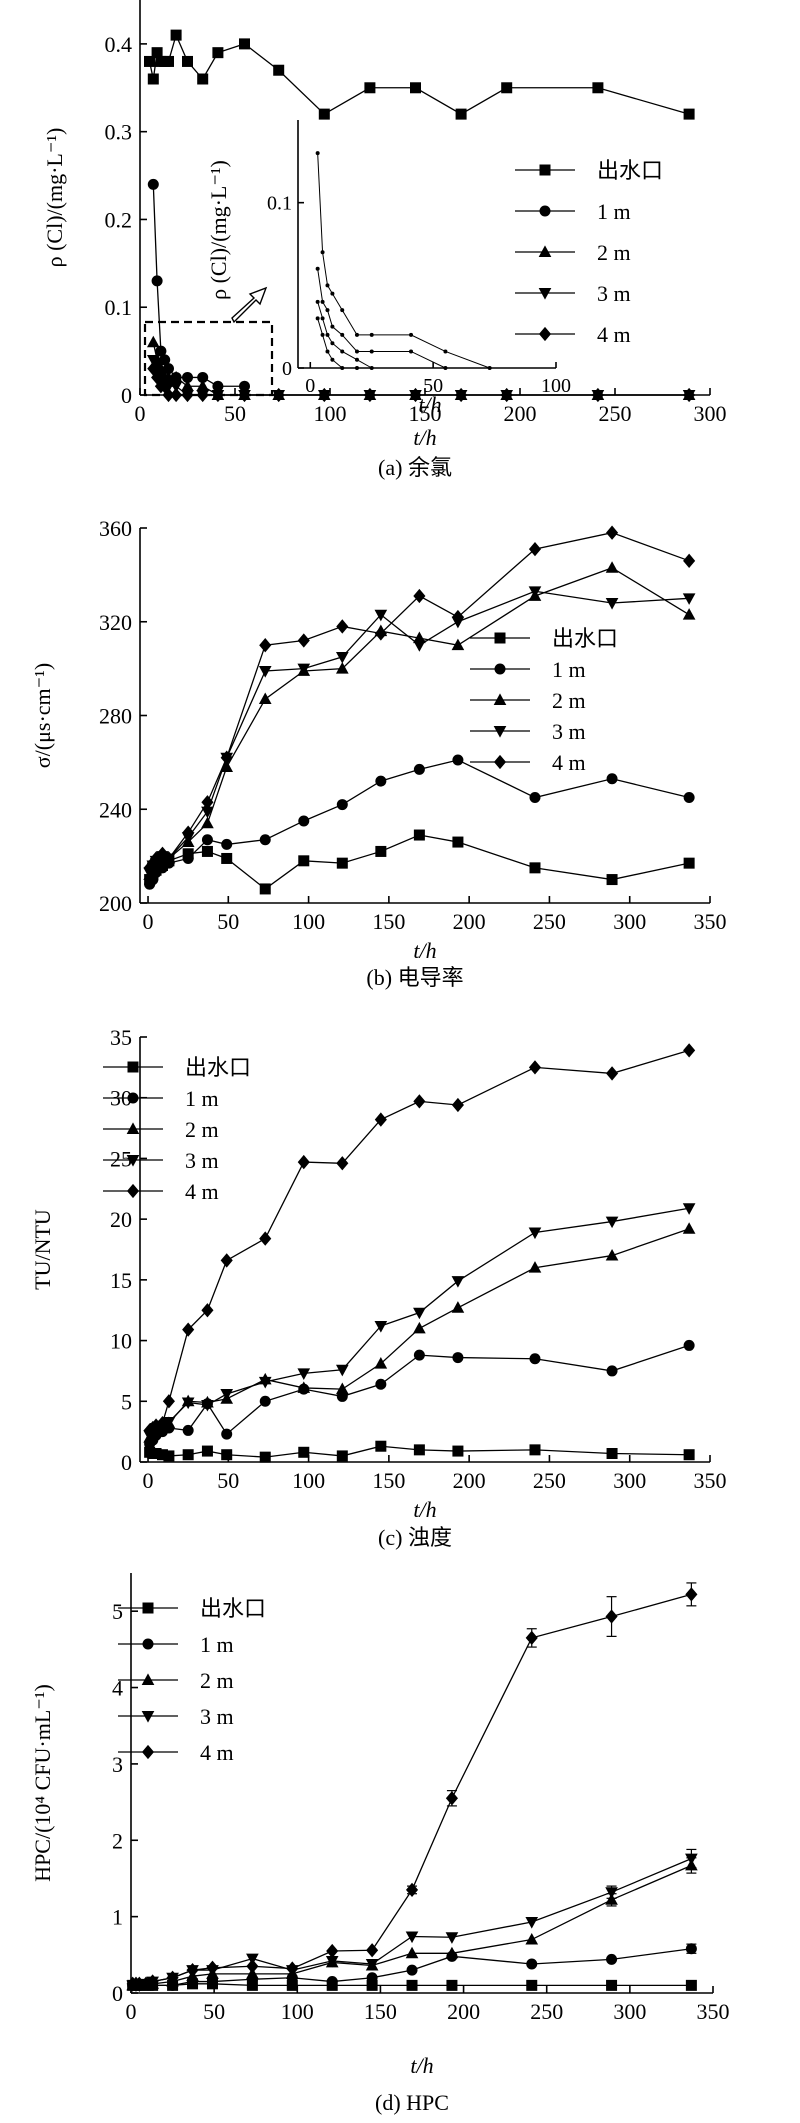 Image resolution: width=800 pixels, height=2123 pixels. What do you see at coordinates (117, 1764) in the screenshot?
I see `y-tick-label: 3` at bounding box center [117, 1764].